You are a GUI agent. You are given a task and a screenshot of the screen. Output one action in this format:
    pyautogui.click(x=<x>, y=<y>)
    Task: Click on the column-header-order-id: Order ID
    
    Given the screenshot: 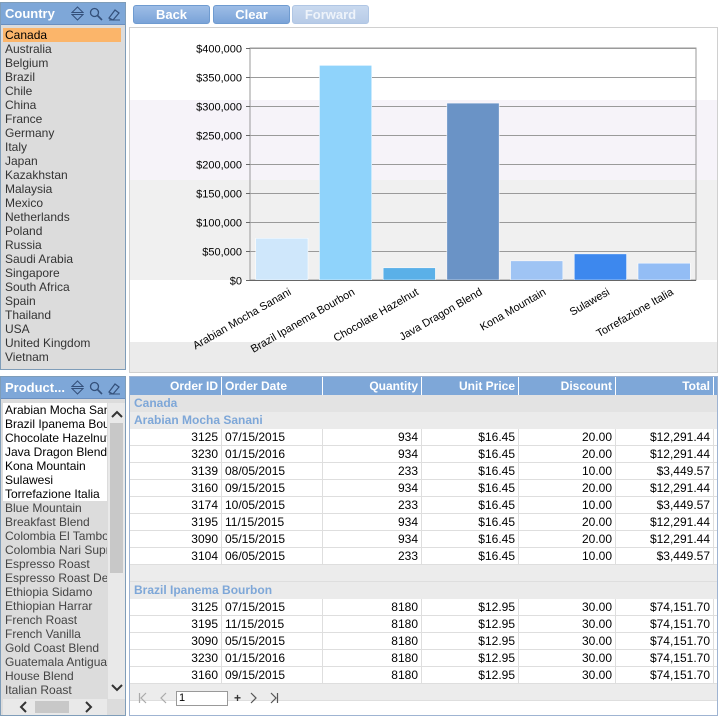 What is the action you would take?
    pyautogui.click(x=176, y=386)
    